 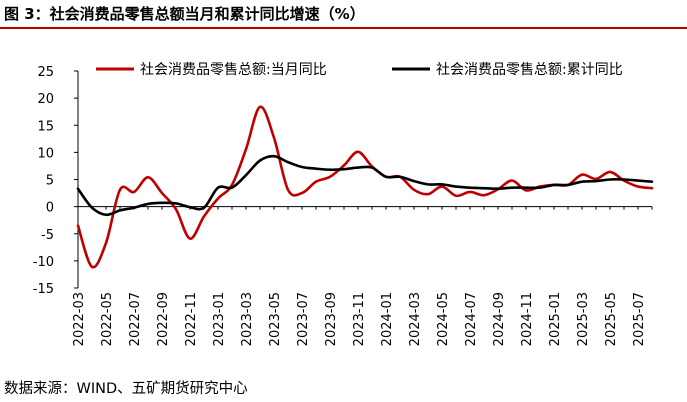 I want to click on x-tick-label: 2024-07, so click(x=471, y=319).